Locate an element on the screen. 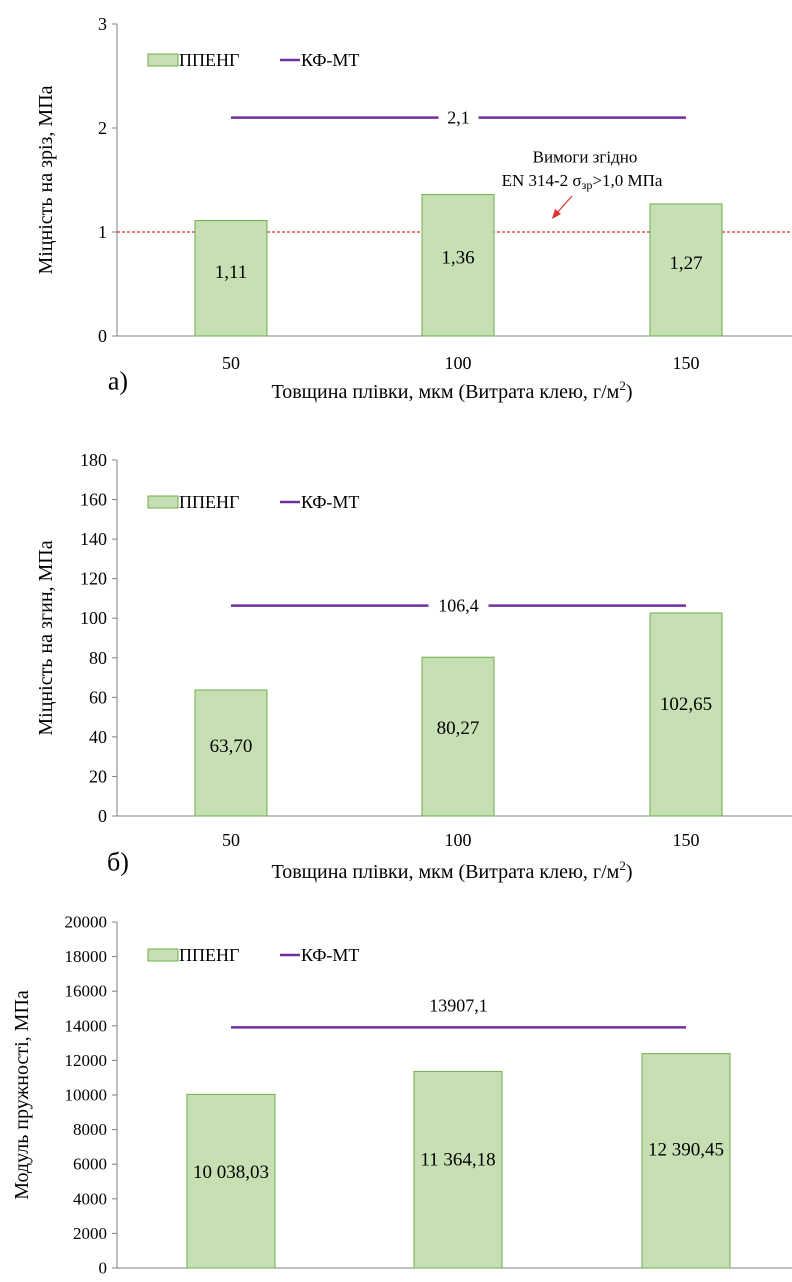  bar-value-label: 63,70 is located at coordinates (231, 746).